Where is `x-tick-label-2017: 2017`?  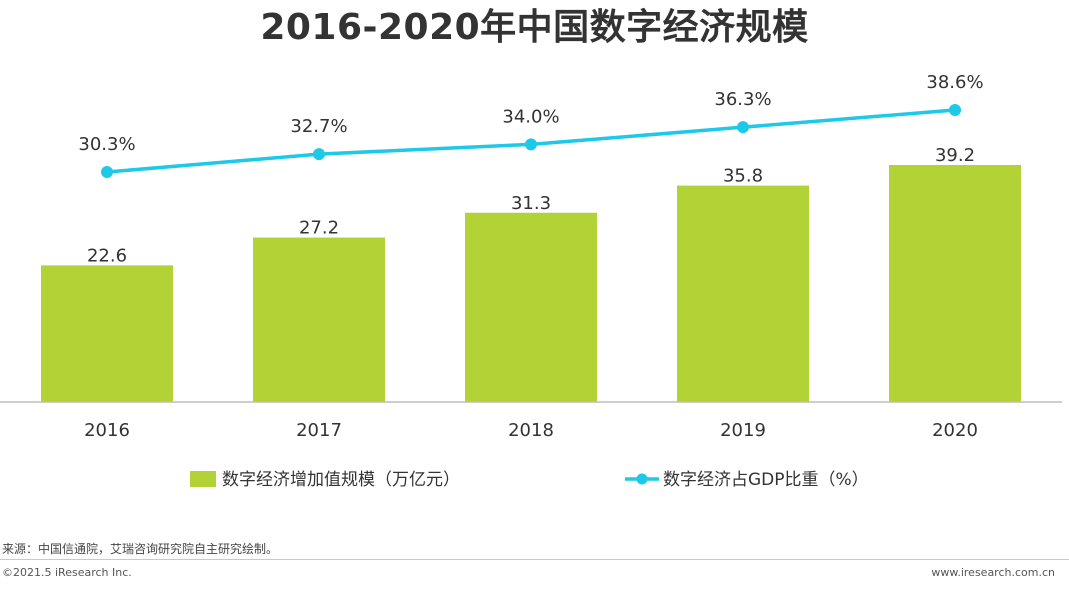
x-tick-label-2017: 2017 is located at coordinates (319, 430).